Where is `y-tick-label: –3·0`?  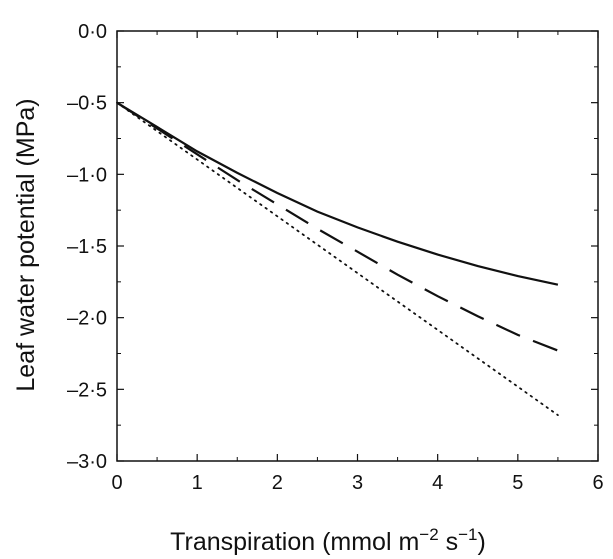
y-tick-label: –3·0 is located at coordinates (87, 462).